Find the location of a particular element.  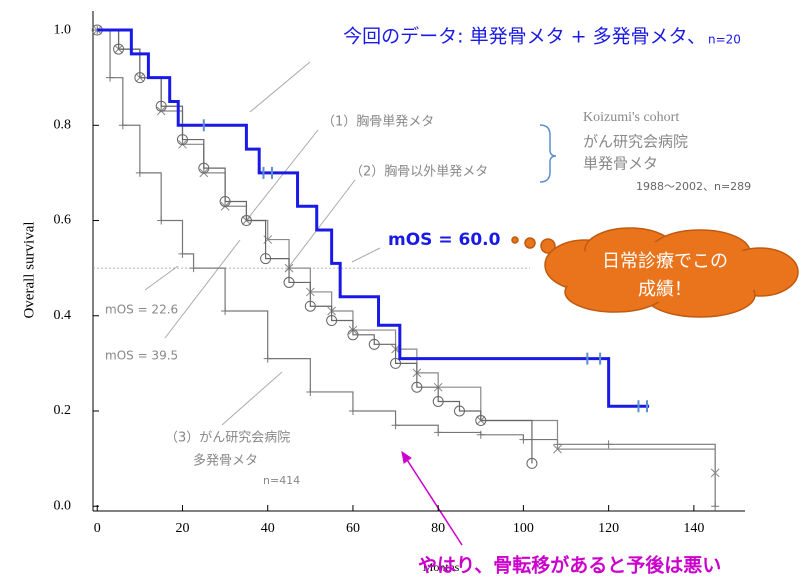

annotation: n=20 is located at coordinates (724, 40).